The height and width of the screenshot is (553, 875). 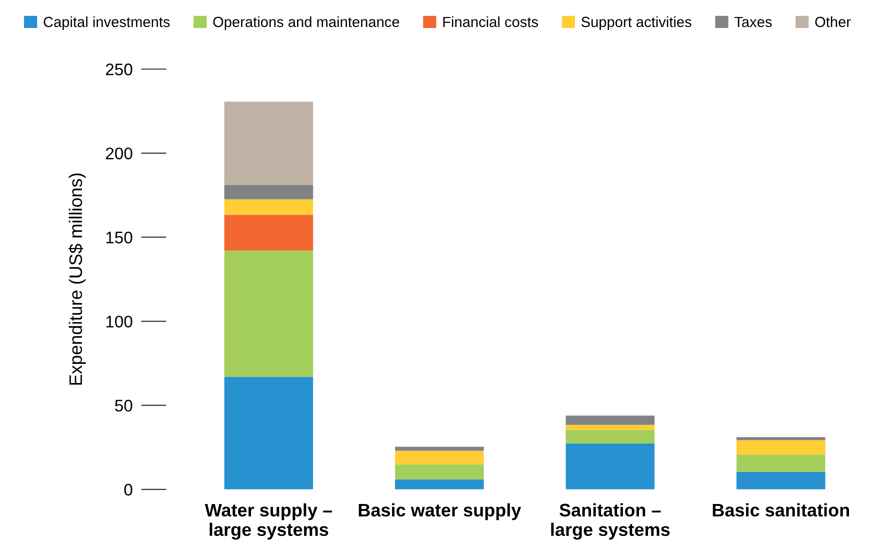 What do you see at coordinates (119, 70) in the screenshot?
I see `y-tick-label: 250` at bounding box center [119, 70].